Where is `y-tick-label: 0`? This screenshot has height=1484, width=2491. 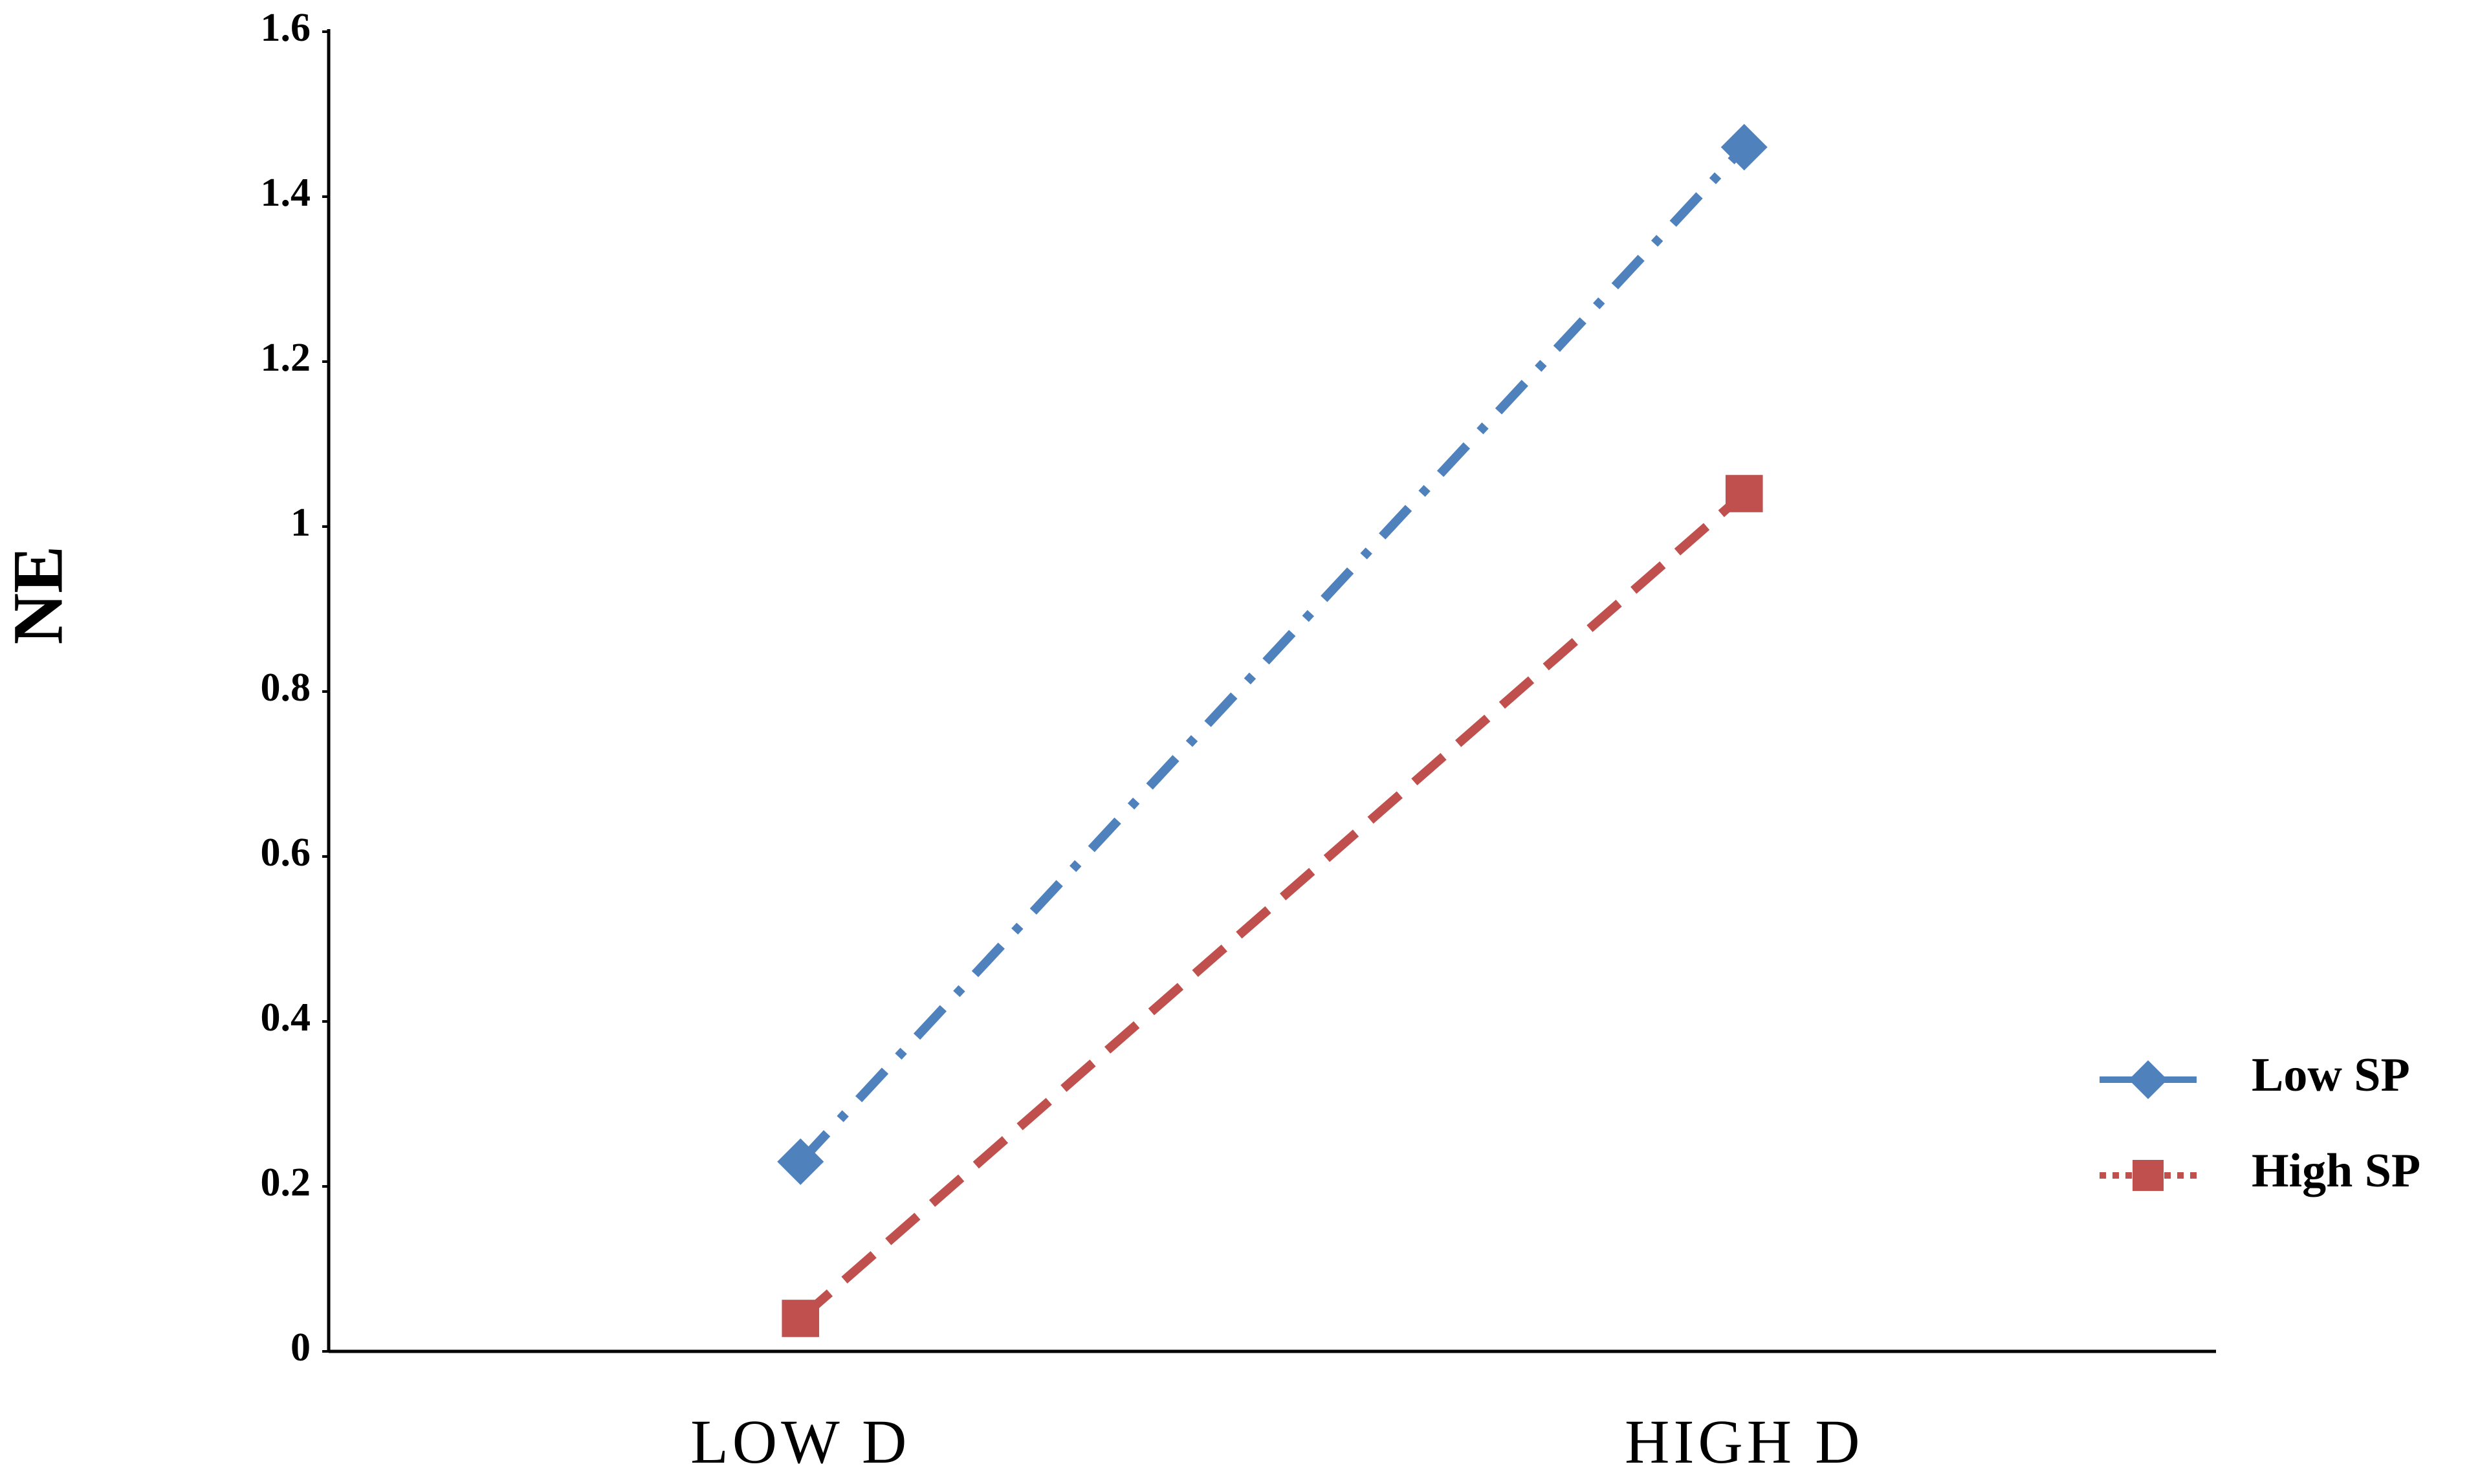
y-tick-label: 0 is located at coordinates (301, 1347).